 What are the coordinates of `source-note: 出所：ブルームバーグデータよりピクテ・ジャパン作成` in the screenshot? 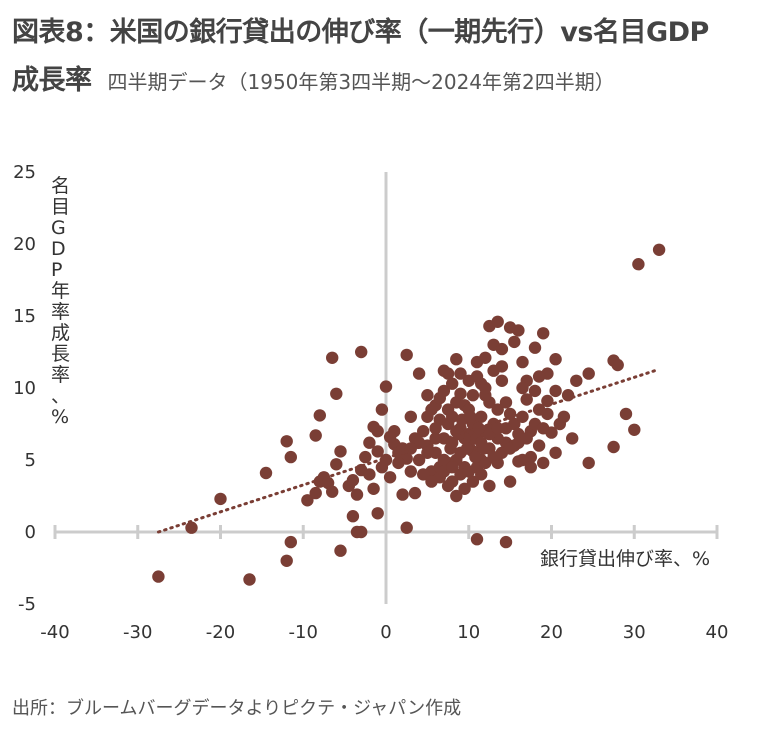 It's located at (237, 708).